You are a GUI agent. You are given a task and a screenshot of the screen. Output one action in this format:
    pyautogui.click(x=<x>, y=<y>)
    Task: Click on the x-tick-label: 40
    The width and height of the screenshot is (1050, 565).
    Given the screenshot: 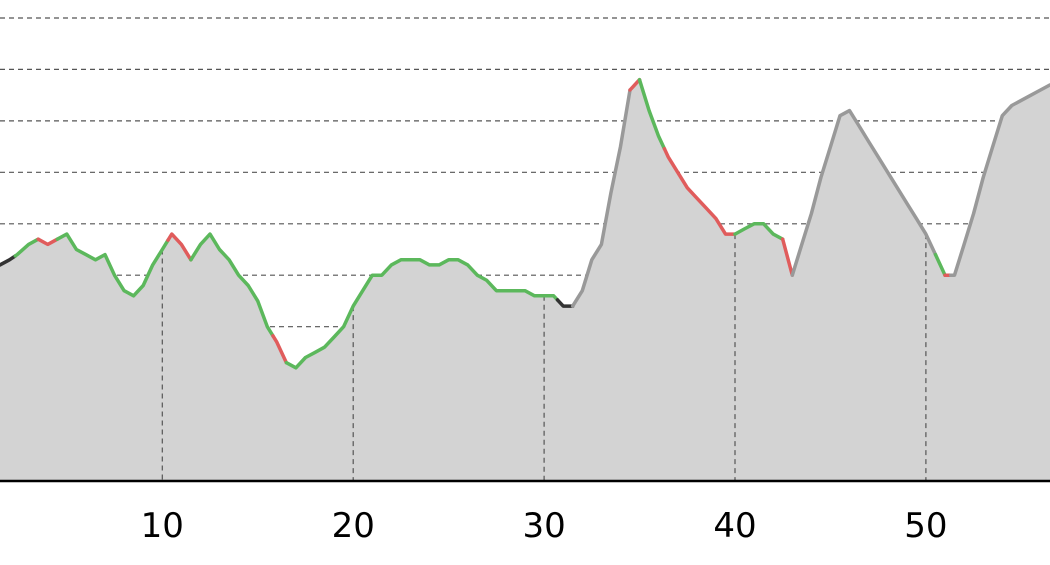 What is the action you would take?
    pyautogui.click(x=734, y=526)
    